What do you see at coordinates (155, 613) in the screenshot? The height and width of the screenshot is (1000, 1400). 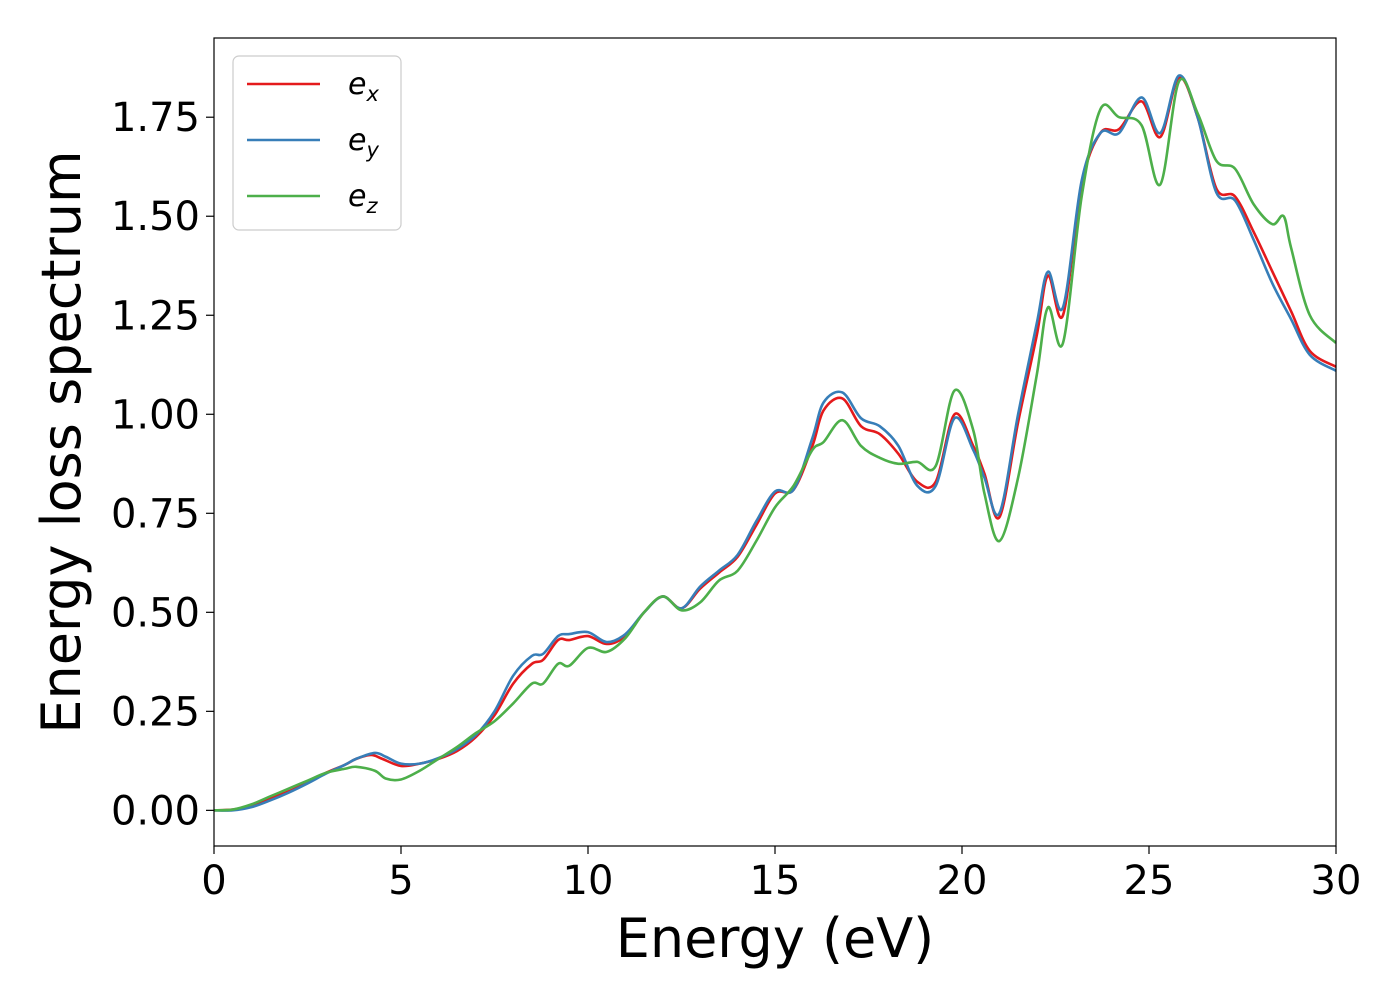 I see `y-tick-label: 0.50` at bounding box center [155, 613].